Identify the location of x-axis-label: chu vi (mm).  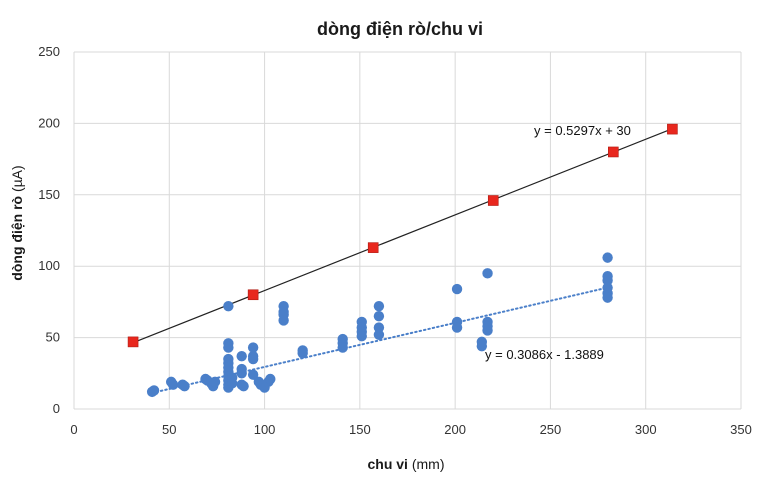
(405, 464).